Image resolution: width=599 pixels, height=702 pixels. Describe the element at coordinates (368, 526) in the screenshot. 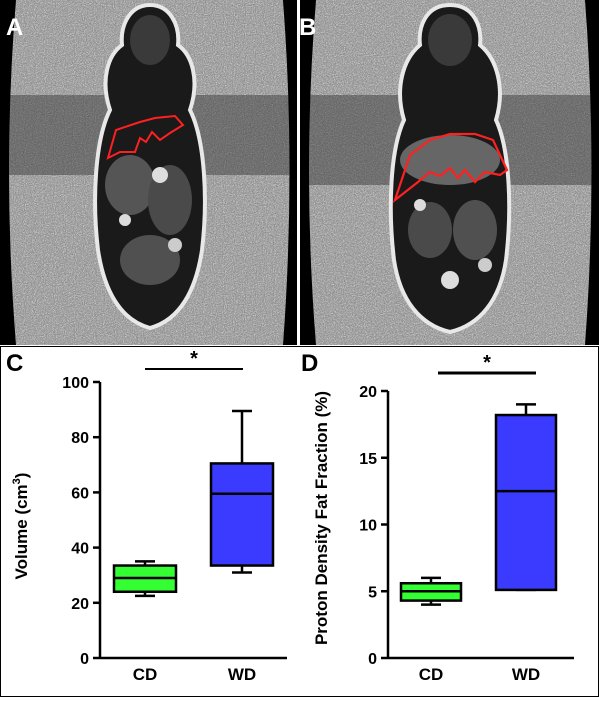

I see `y-tick-label: 10` at that location.